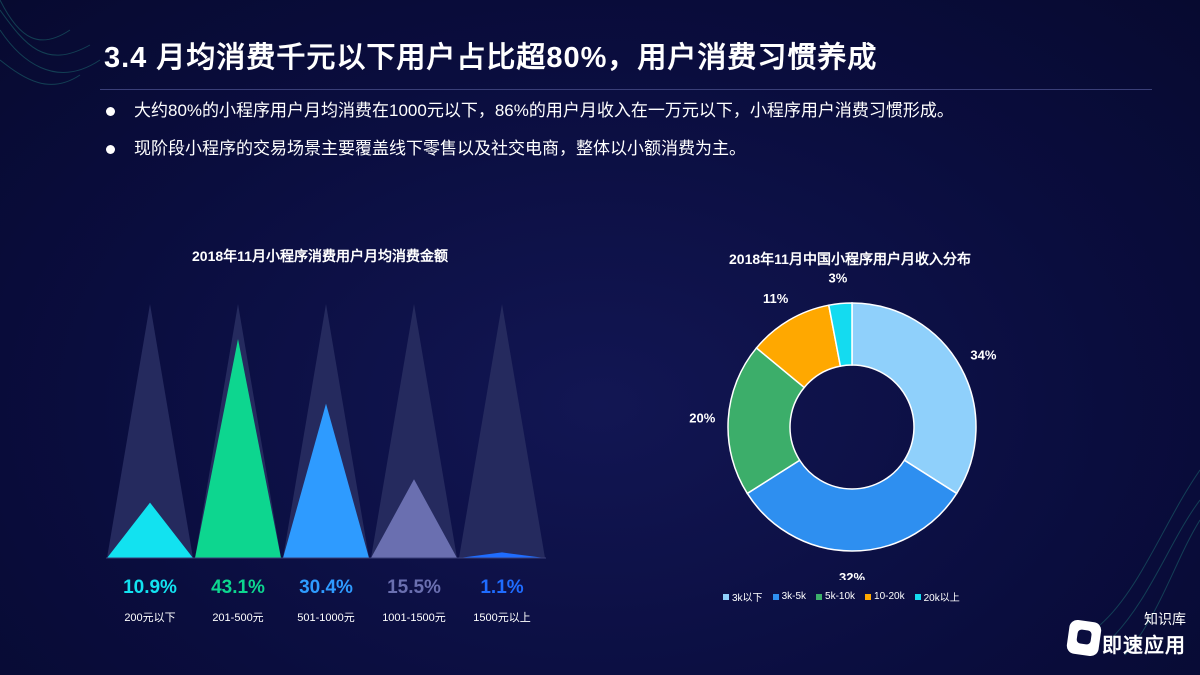 Image resolution: width=1200 pixels, height=675 pixels. I want to click on bar-category-label: 501-1000元, so click(326, 618).